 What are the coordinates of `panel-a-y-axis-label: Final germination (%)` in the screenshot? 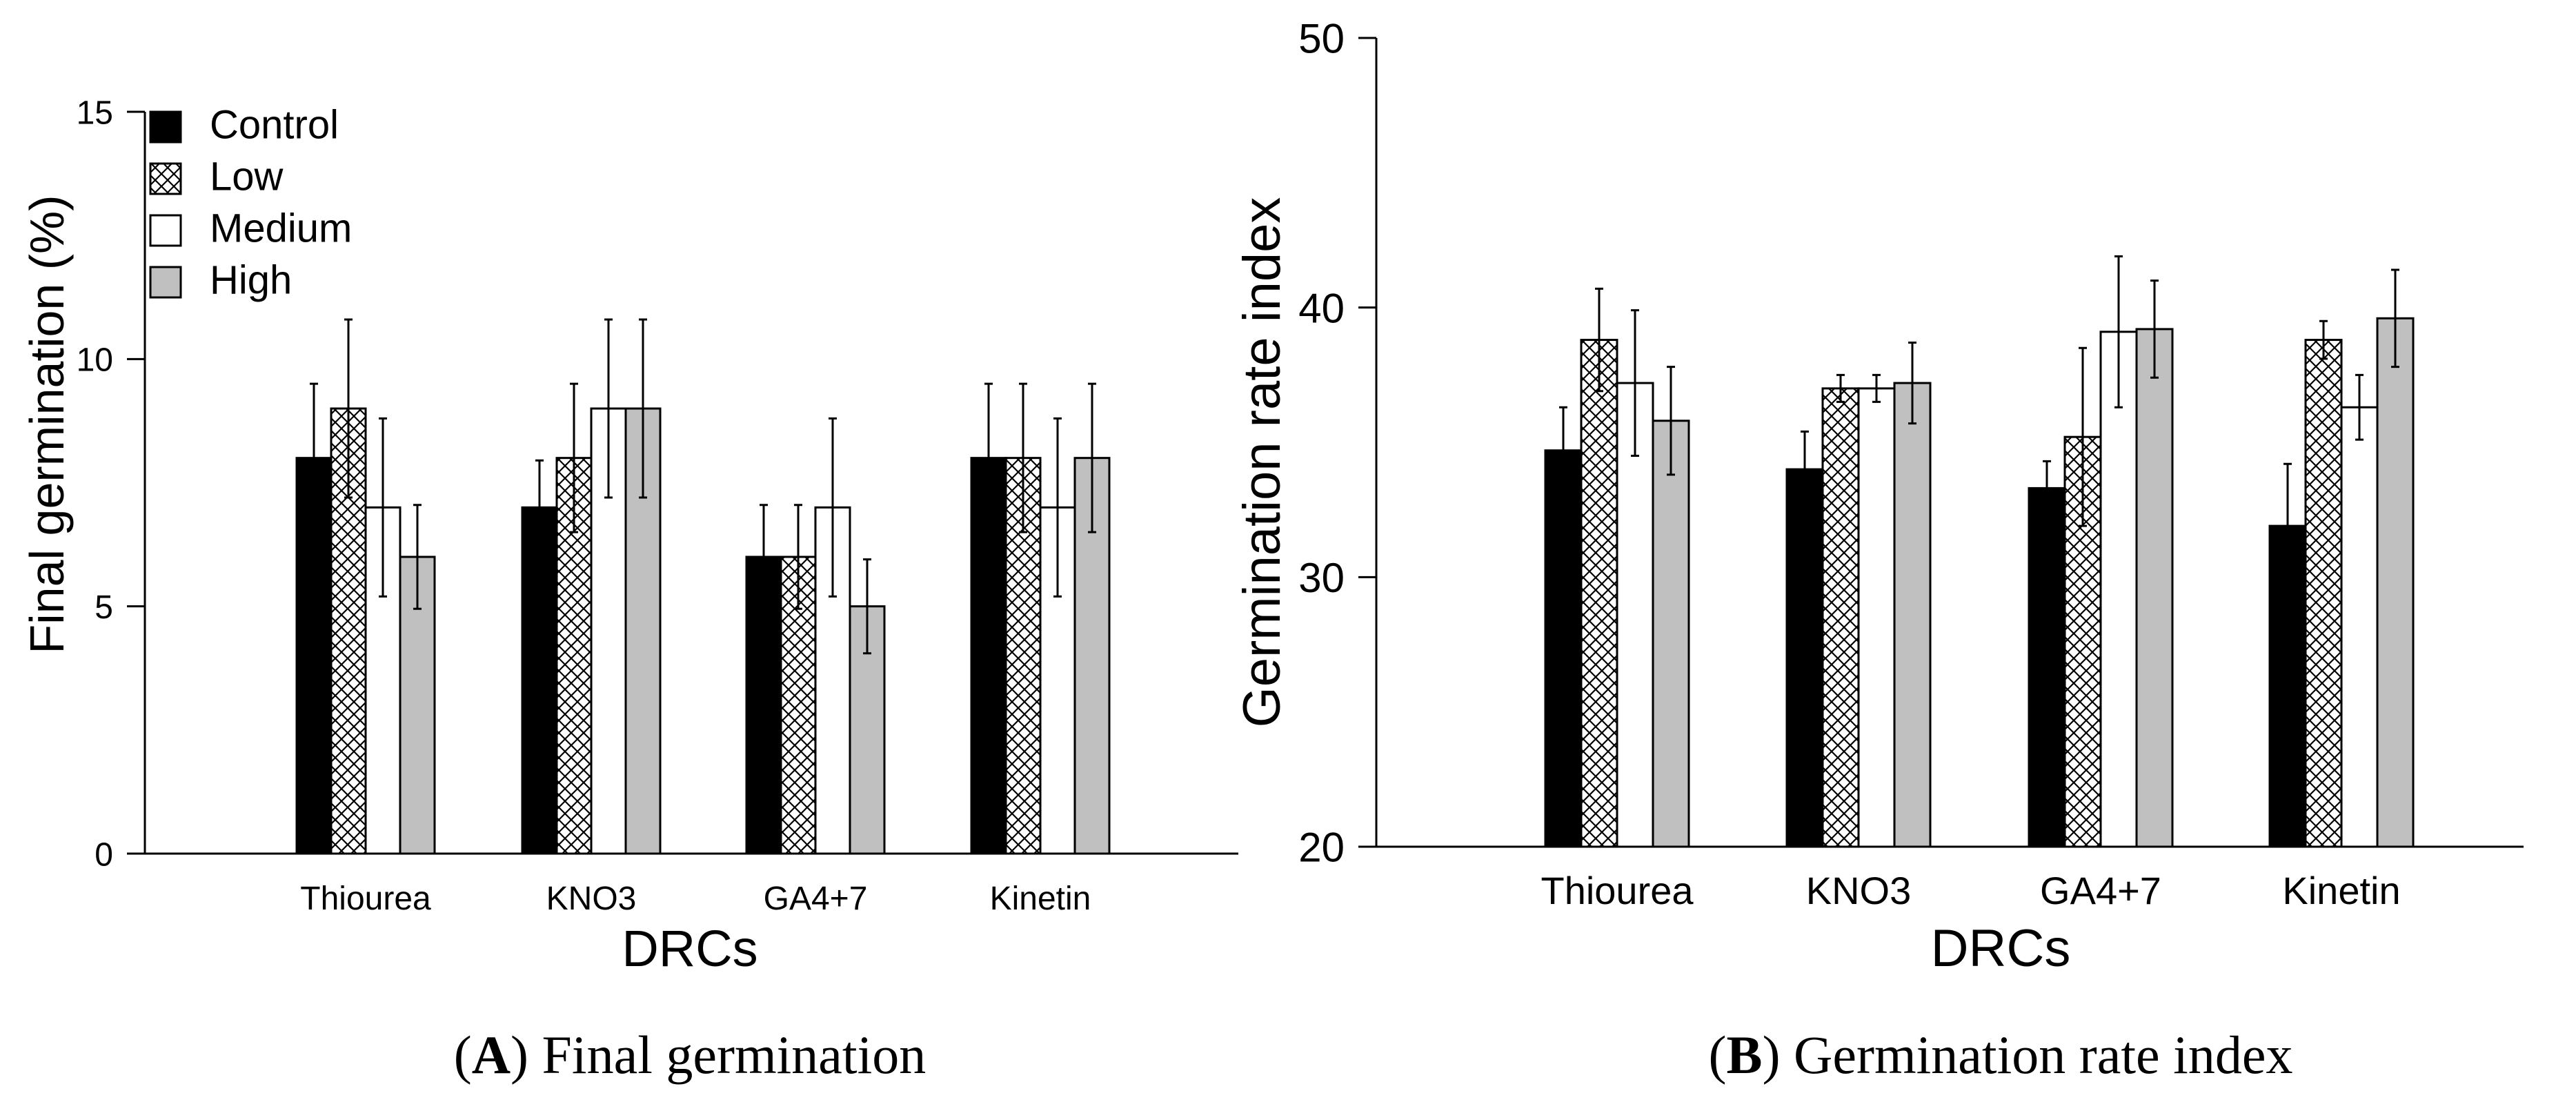 It's located at (47, 424).